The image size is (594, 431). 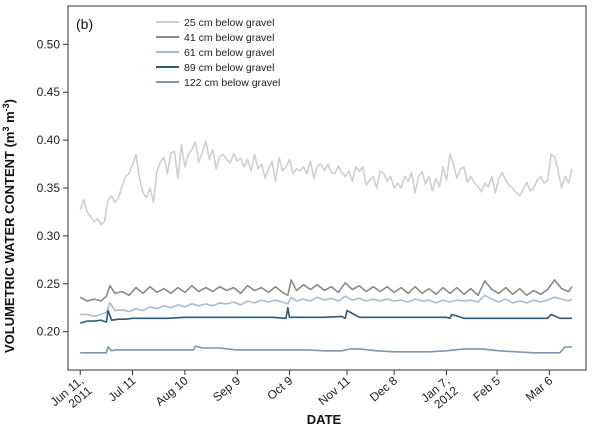 I want to click on x-tick-label: Feb 5, so click(x=486, y=388).